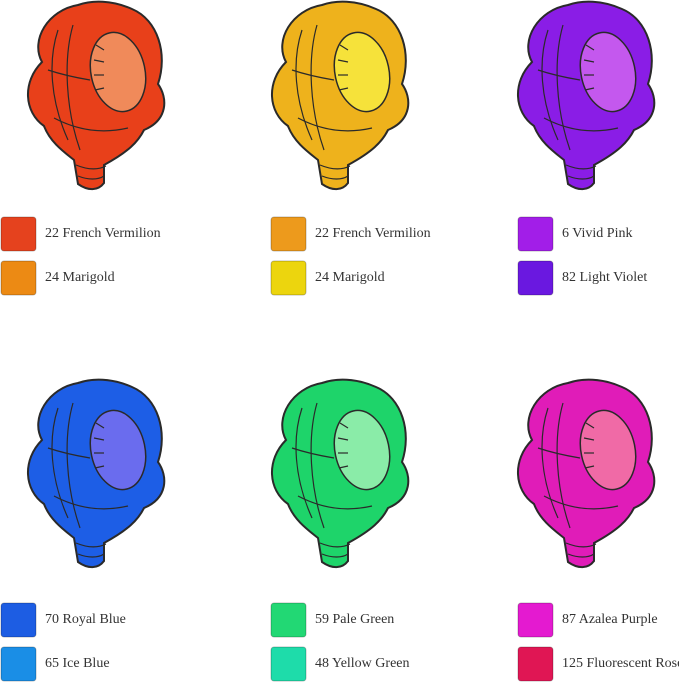  I want to click on swatch-label: 65 Ice Blue, so click(77, 663).